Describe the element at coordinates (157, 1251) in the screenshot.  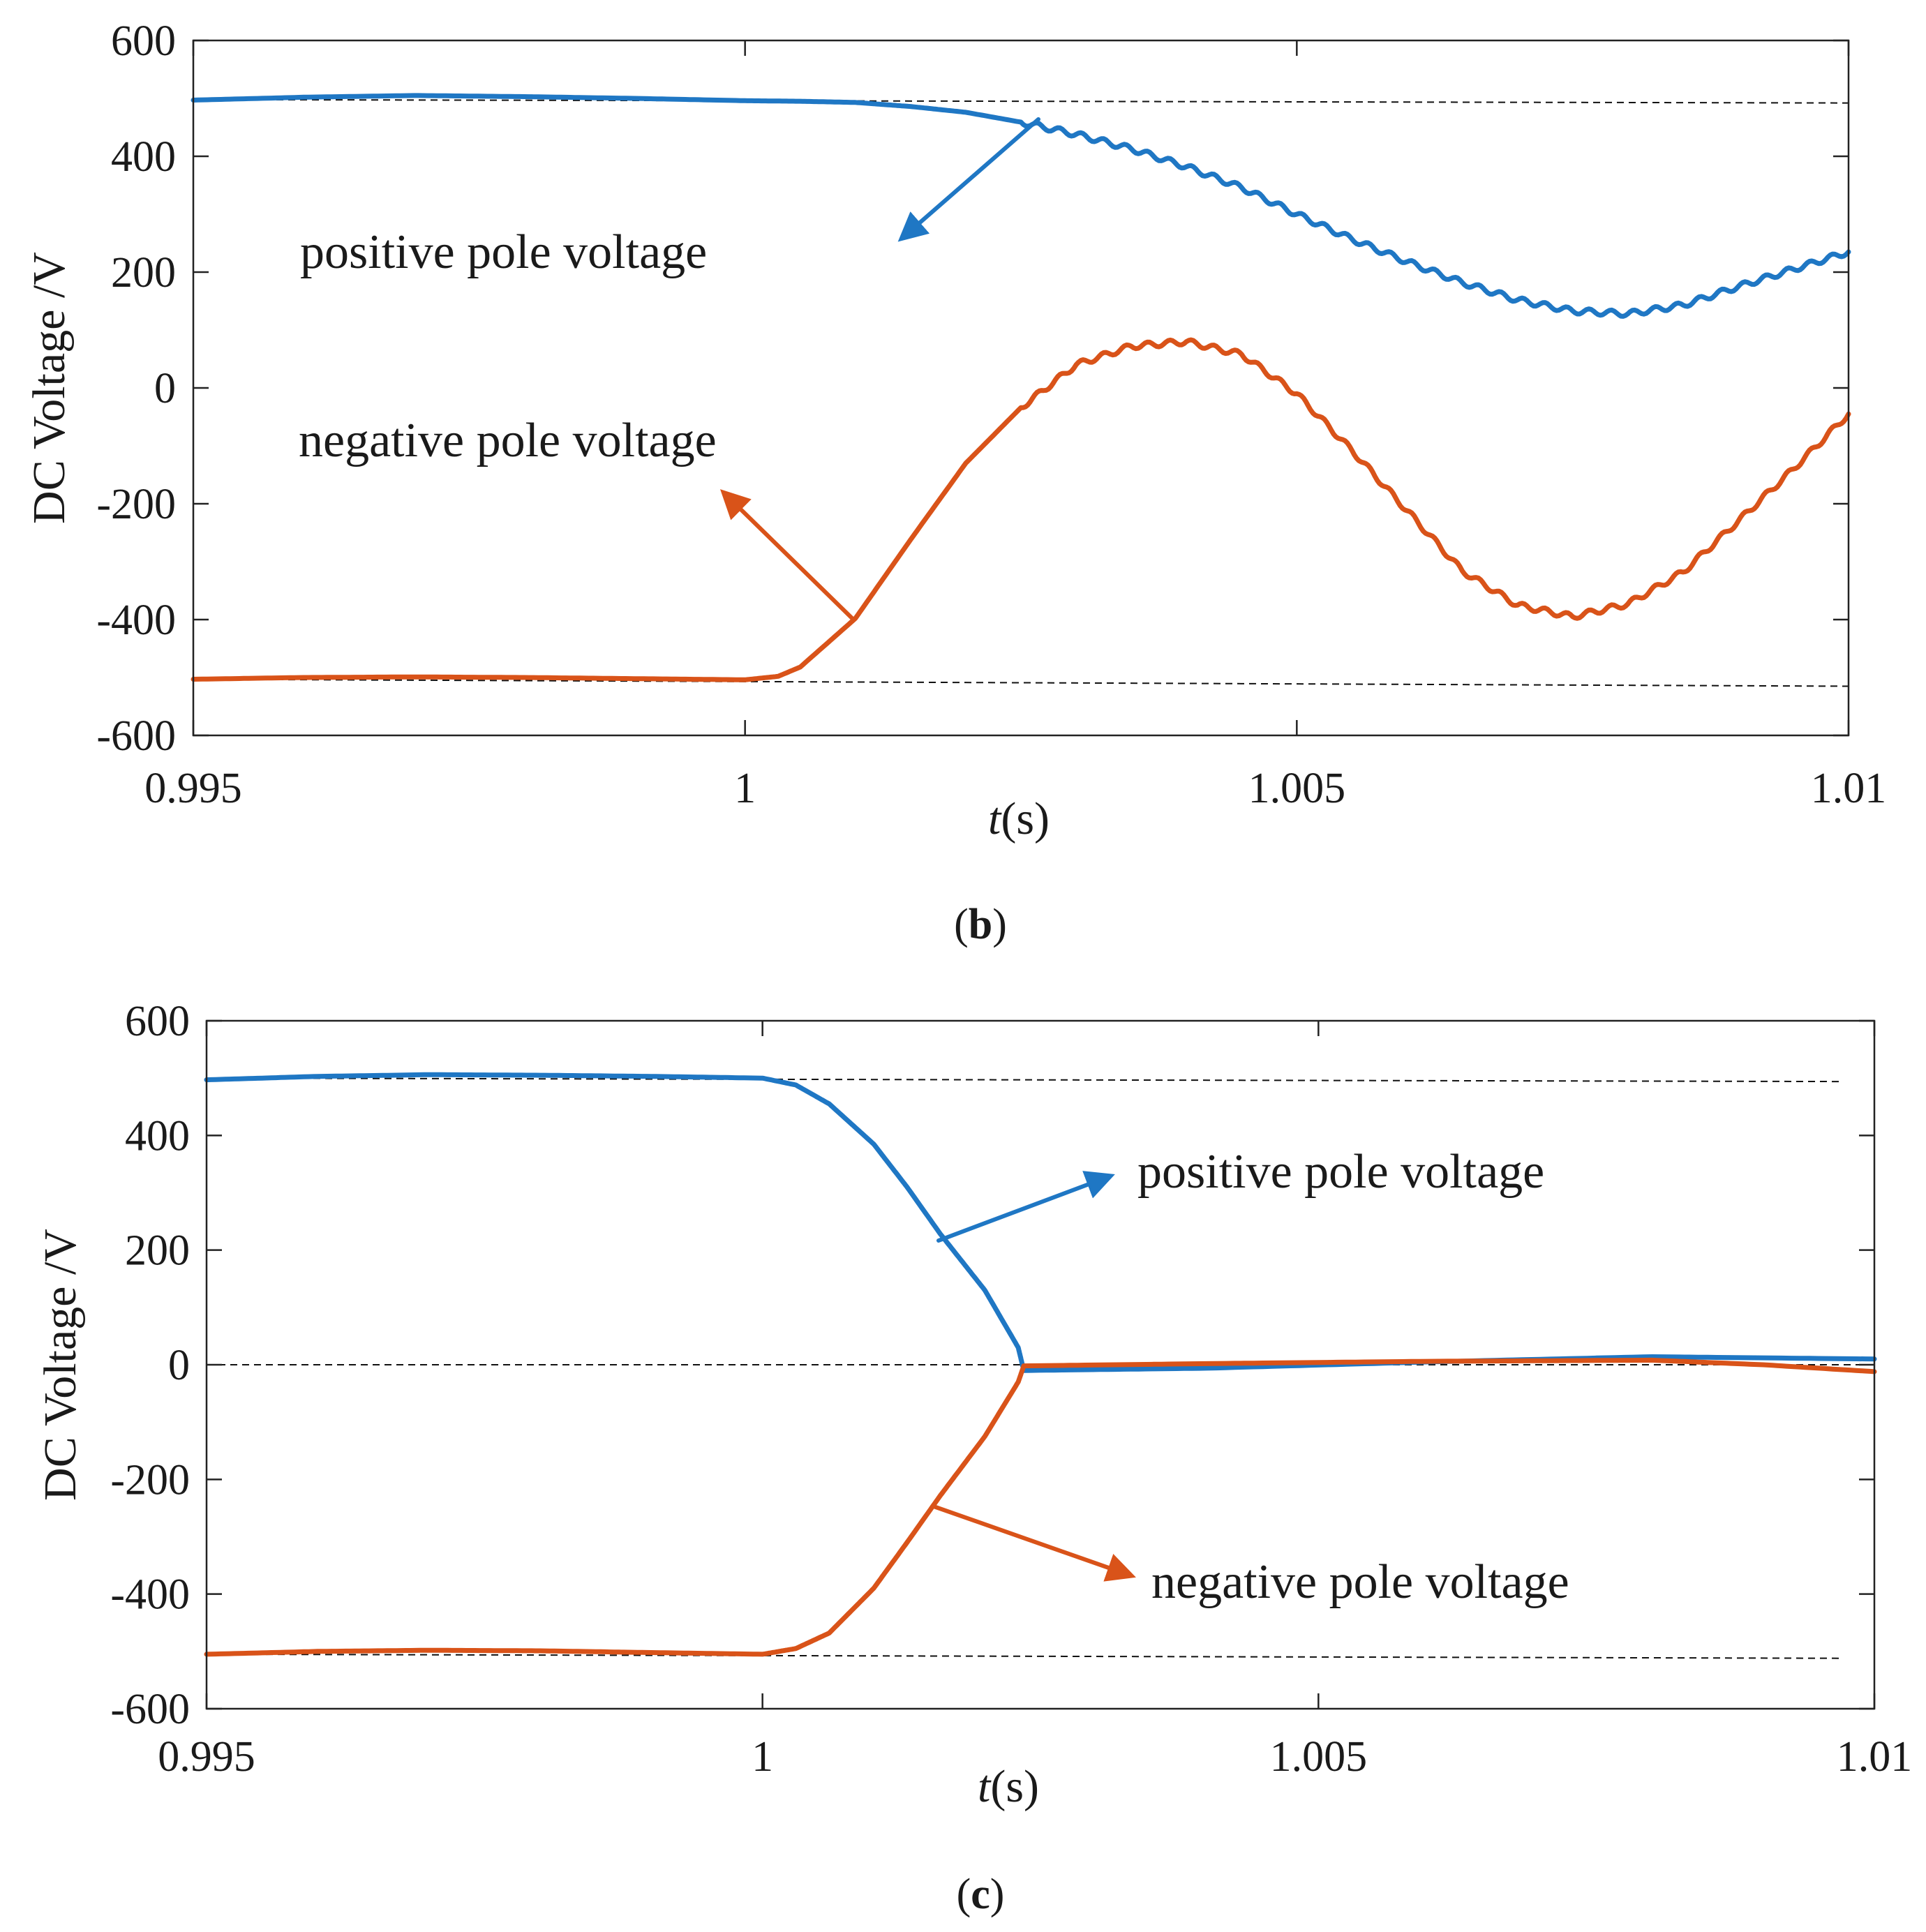
I see `panel-c-y-tick-label: 200` at that location.